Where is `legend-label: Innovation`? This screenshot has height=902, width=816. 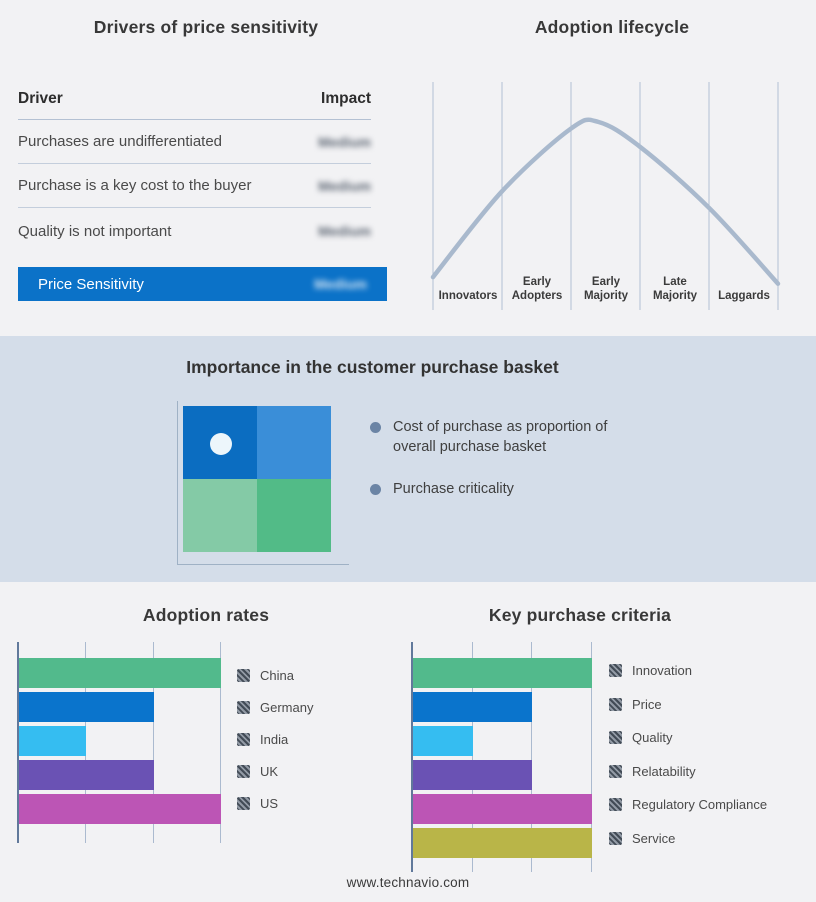
legend-label: Innovation is located at coordinates (662, 670).